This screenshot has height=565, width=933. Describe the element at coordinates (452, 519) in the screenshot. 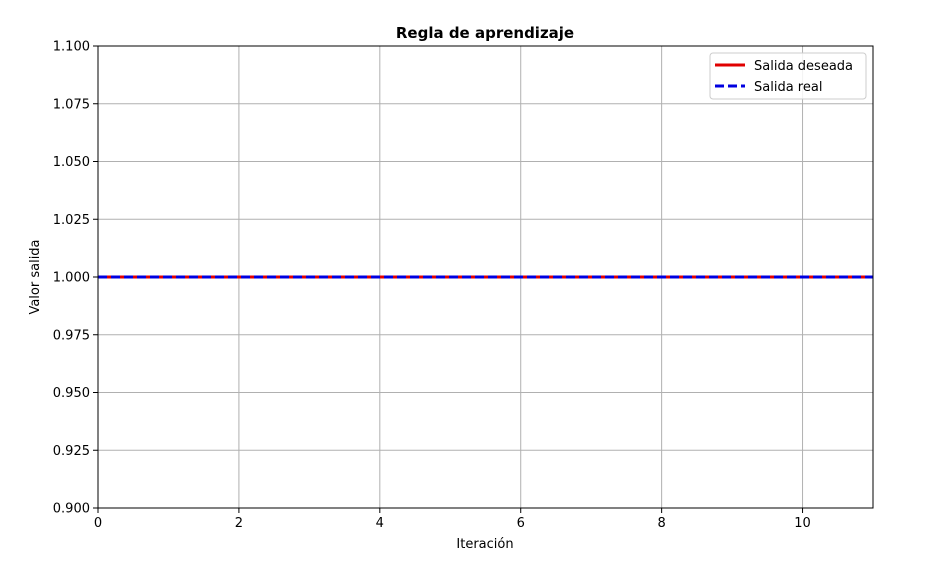

I see `x-axis-ticks: 0 2 4 6 8 10` at that location.